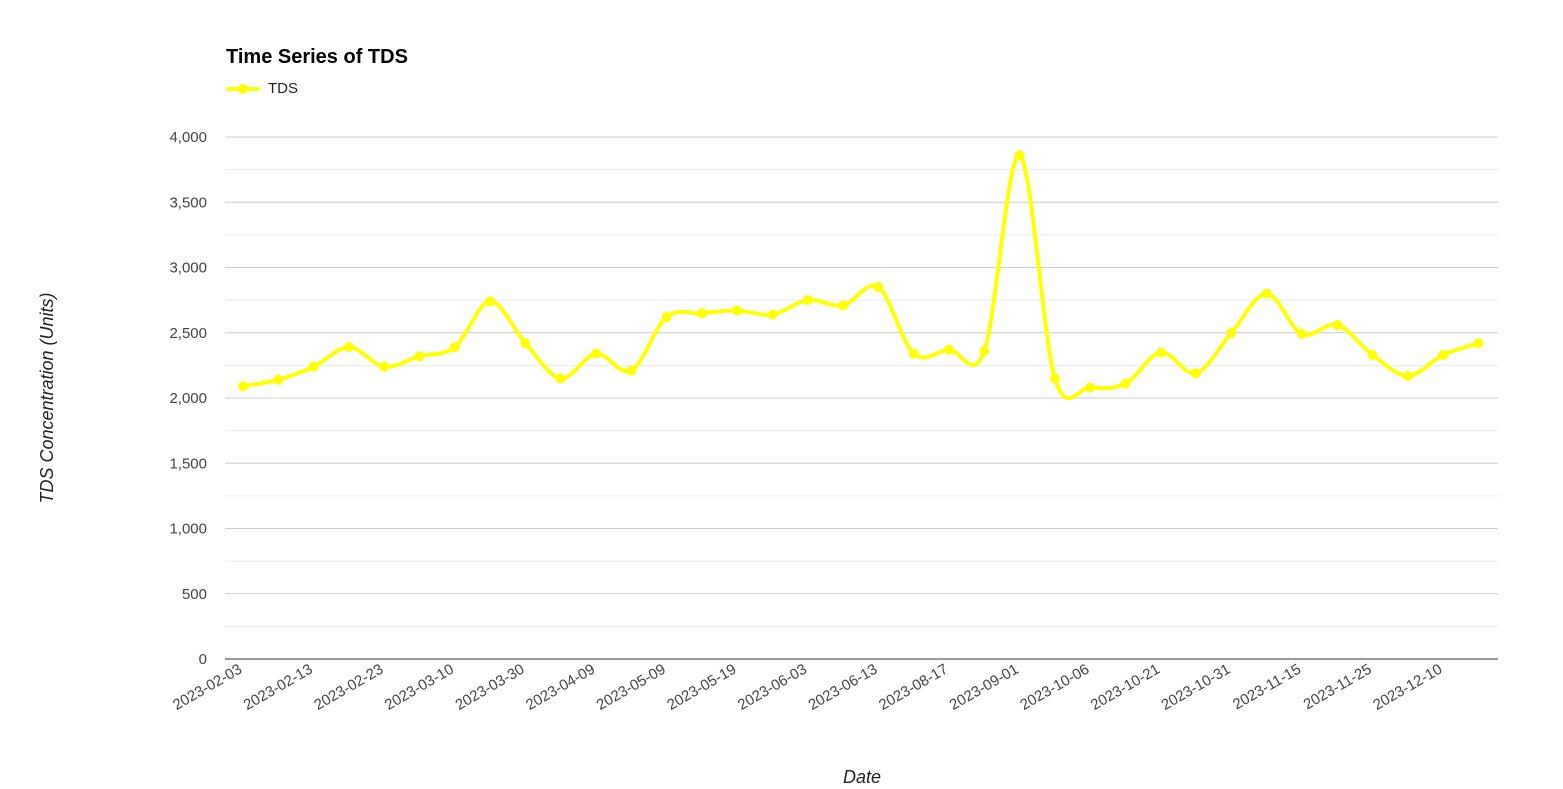 The height and width of the screenshot is (789, 1563). What do you see at coordinates (188, 137) in the screenshot?
I see `y-tick-label: 4,000` at bounding box center [188, 137].